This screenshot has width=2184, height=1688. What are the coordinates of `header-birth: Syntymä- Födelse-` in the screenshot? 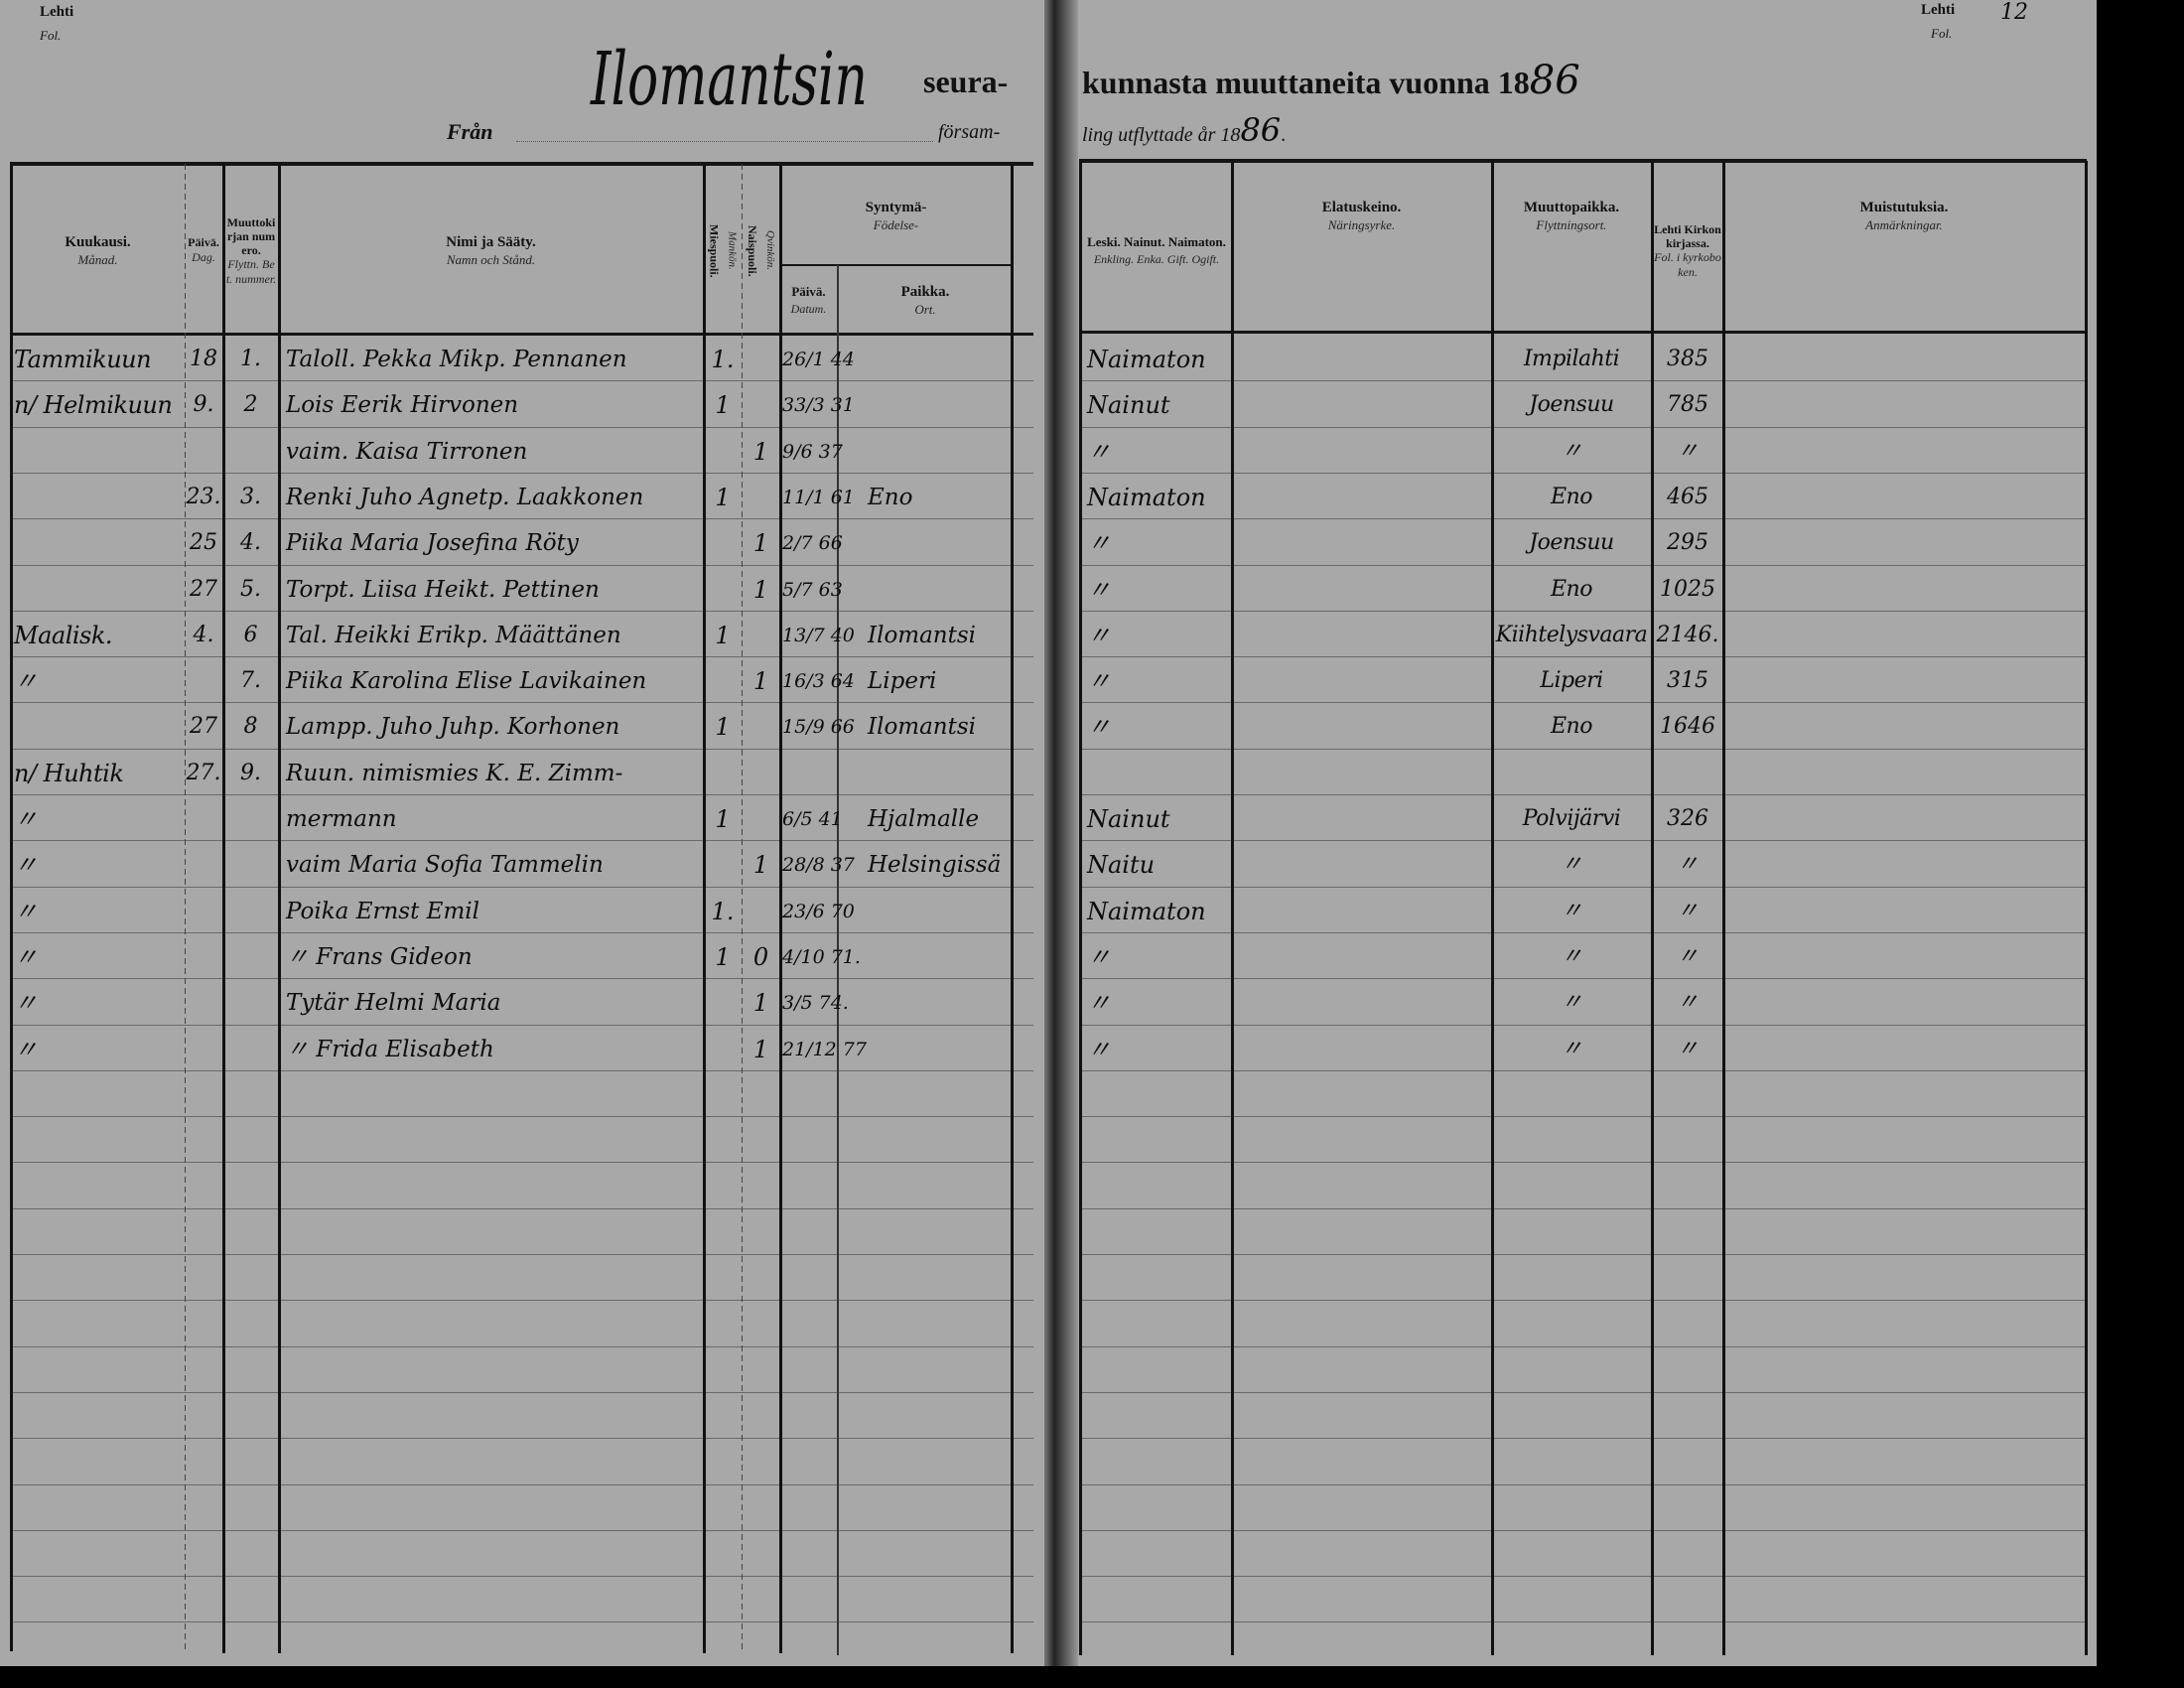 It's located at (896, 216).